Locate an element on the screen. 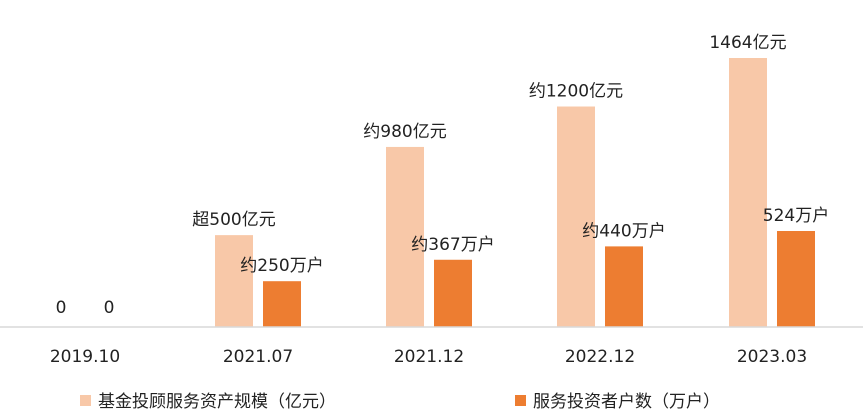  bar-users-2021.07 is located at coordinates (282, 304).